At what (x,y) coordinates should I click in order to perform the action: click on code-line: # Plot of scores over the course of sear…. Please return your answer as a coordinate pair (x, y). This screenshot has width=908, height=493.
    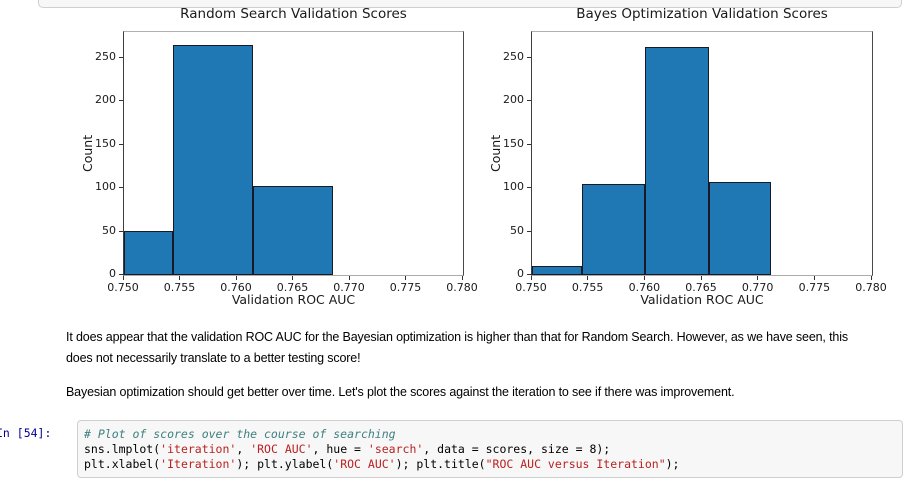
    Looking at the image, I should click on (490, 434).